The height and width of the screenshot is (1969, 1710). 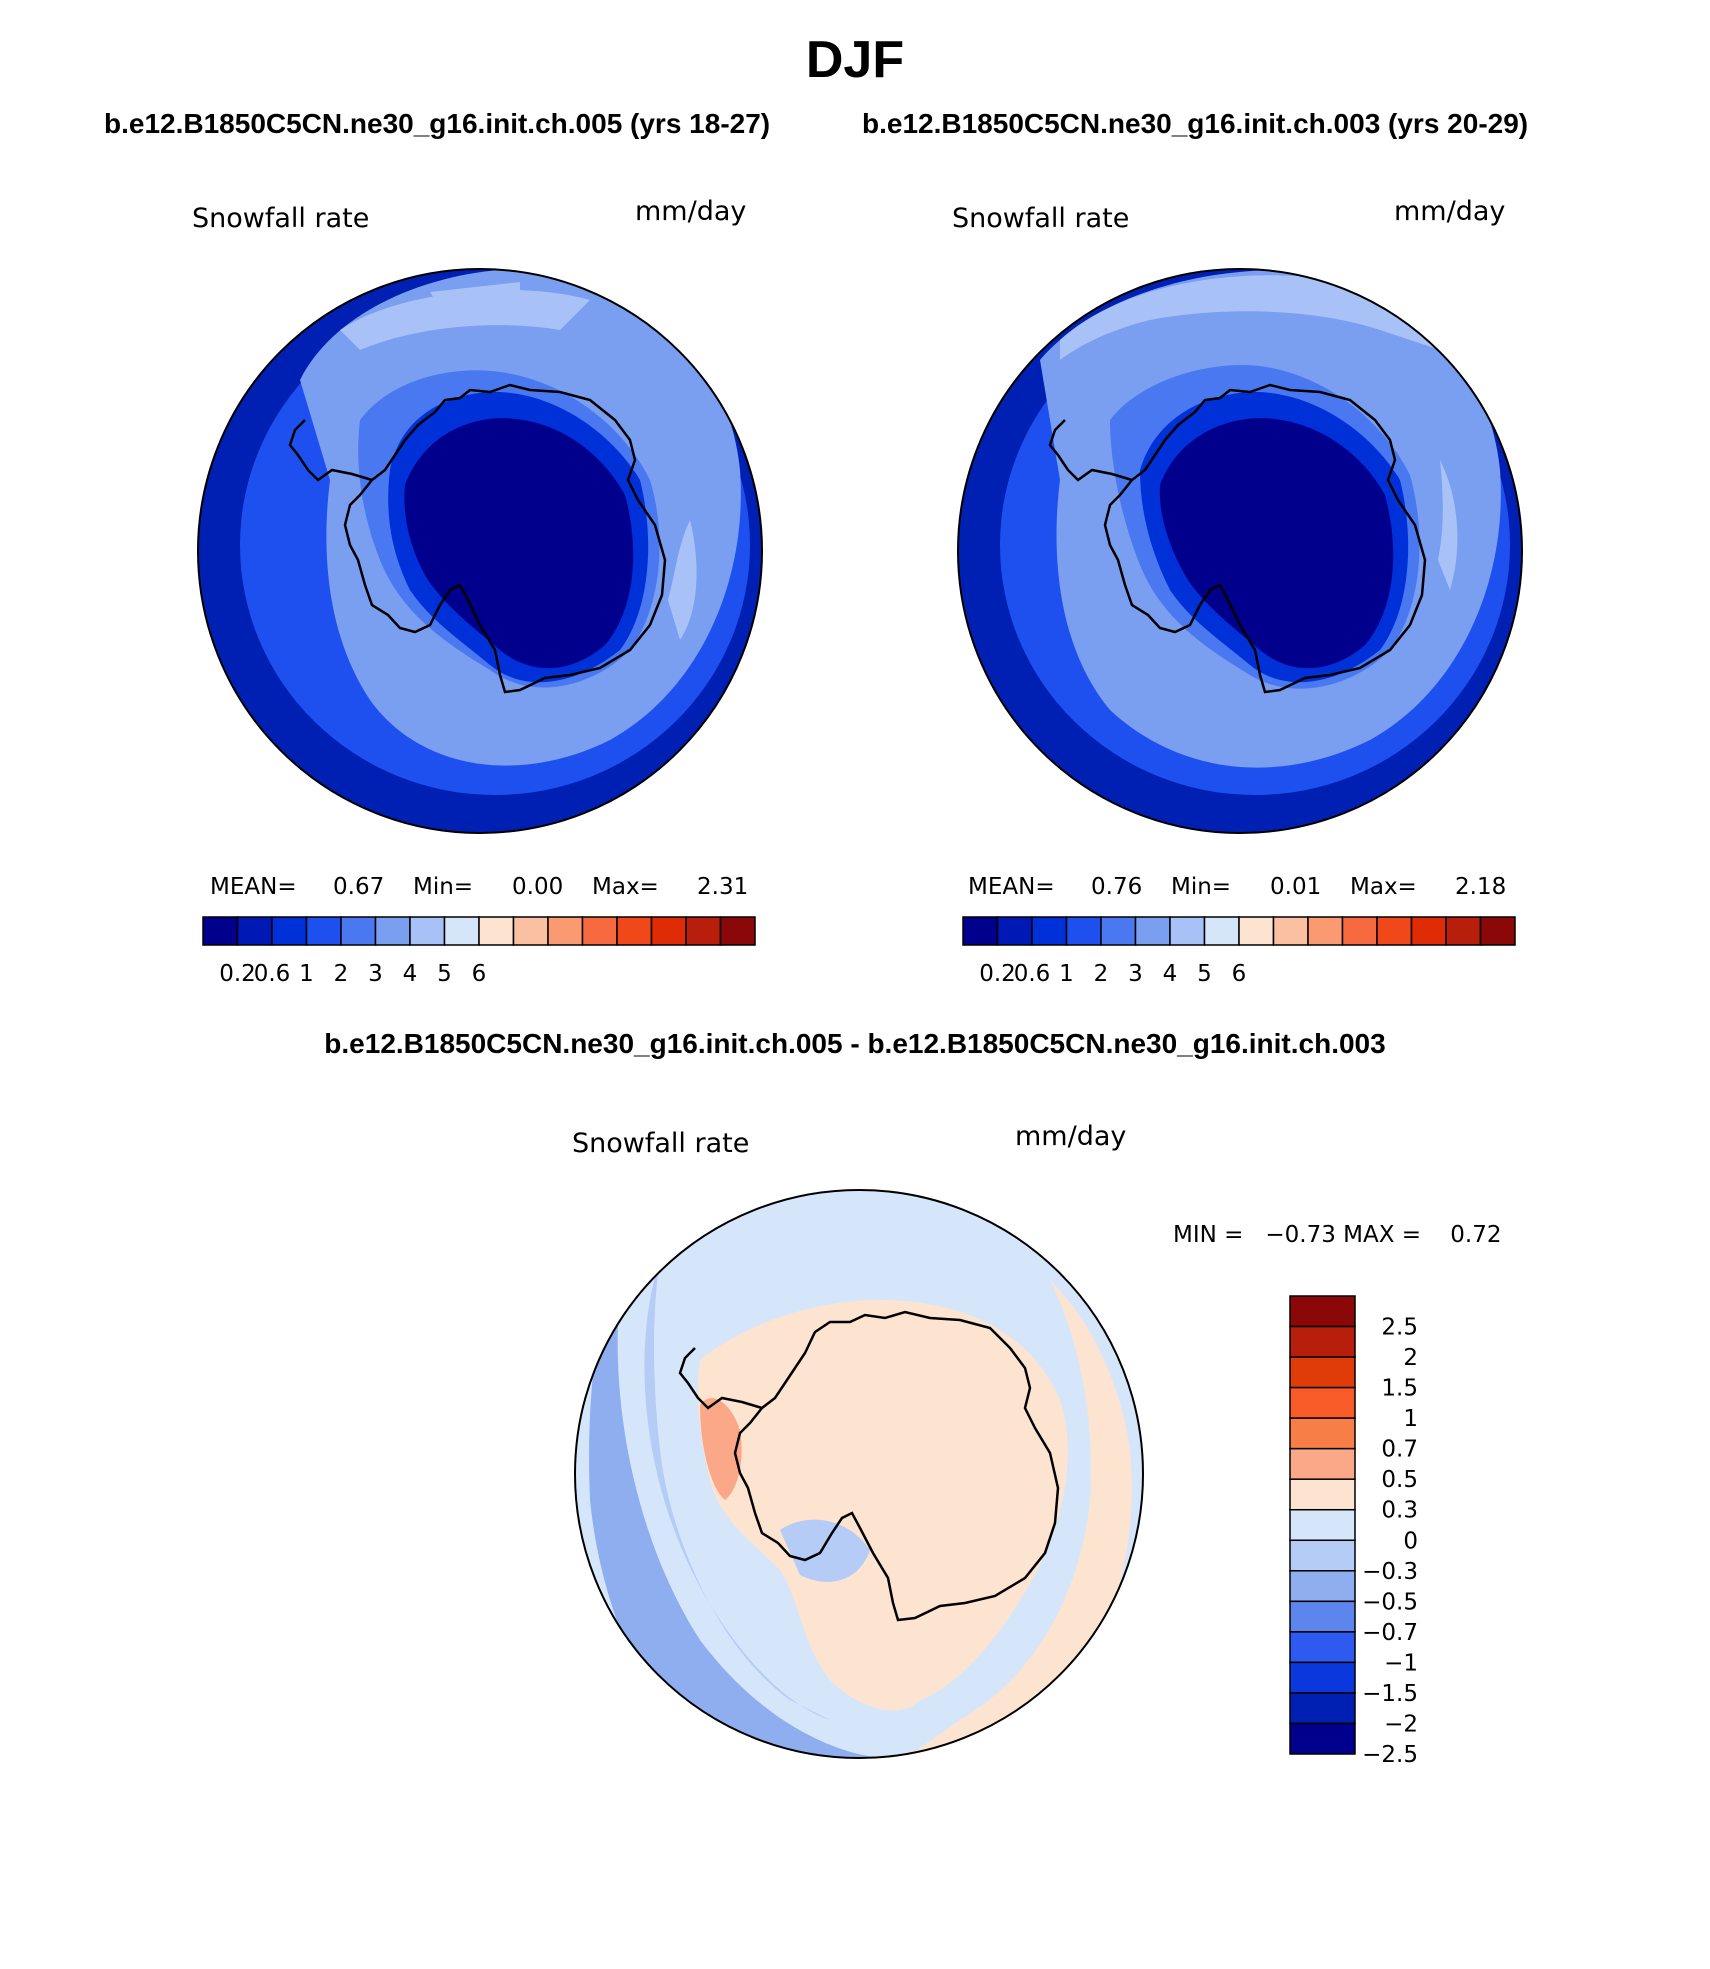 I want to click on diff-colorbar-tick-label: −0.5, so click(x=1390, y=1602).